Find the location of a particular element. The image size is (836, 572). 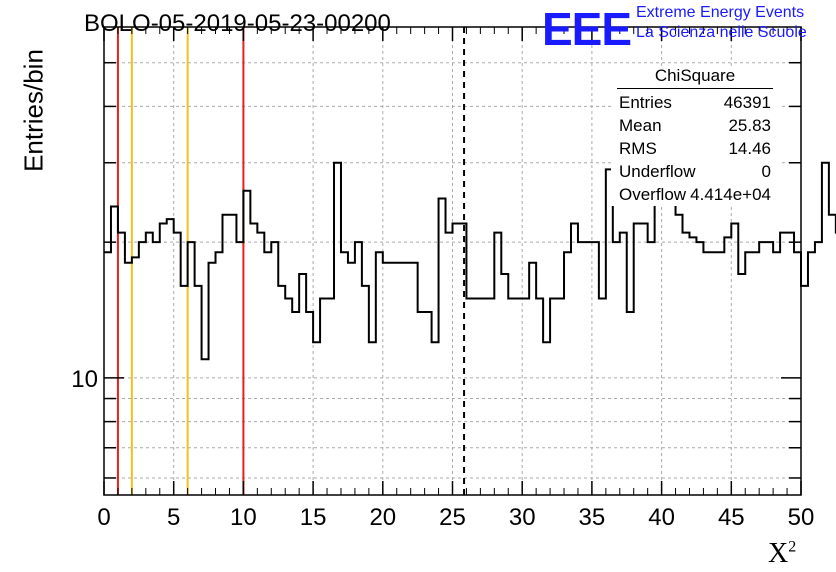

stats-label: Underflow is located at coordinates (657, 171).